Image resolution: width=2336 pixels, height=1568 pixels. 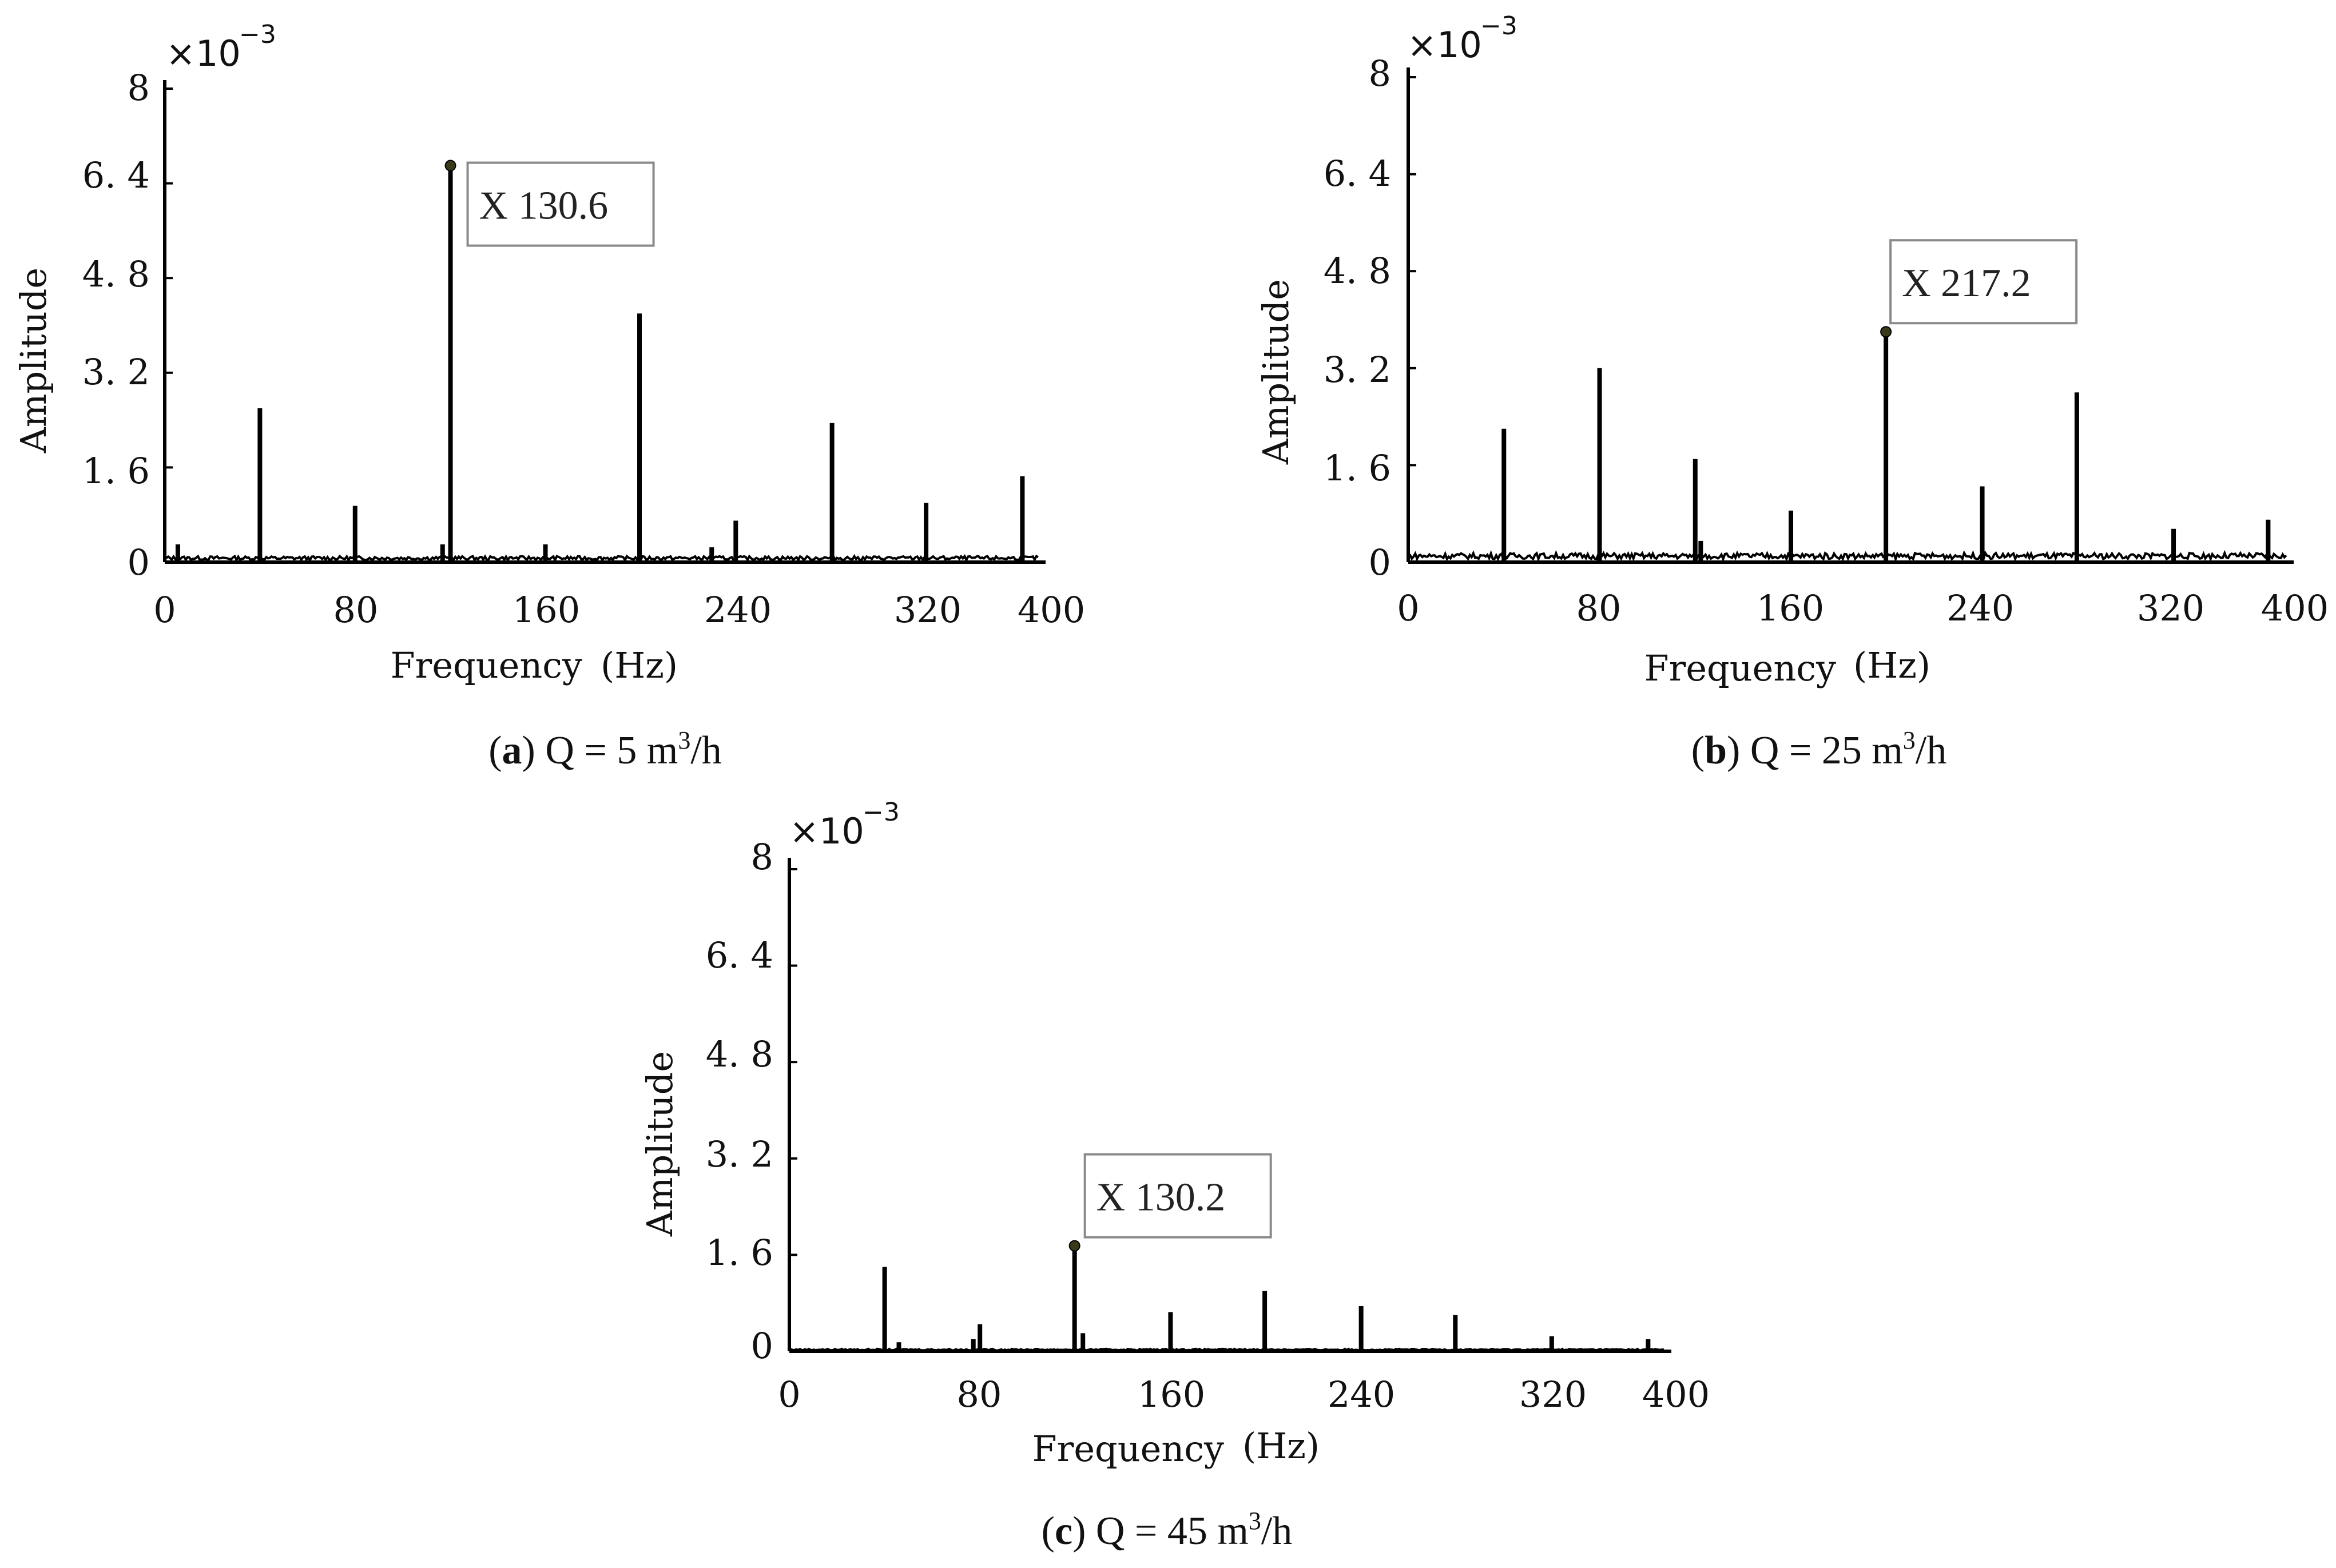 What do you see at coordinates (544, 206) in the screenshot?
I see `panel-a-datatip-label: X 130.6` at bounding box center [544, 206].